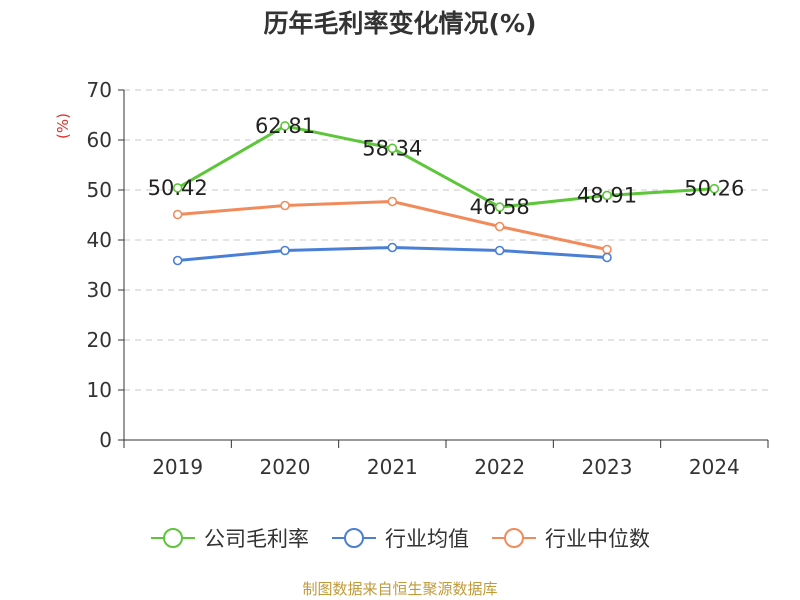 This screenshot has width=800, height=600. Describe the element at coordinates (99, 190) in the screenshot. I see `y-tick-label: 50` at that location.